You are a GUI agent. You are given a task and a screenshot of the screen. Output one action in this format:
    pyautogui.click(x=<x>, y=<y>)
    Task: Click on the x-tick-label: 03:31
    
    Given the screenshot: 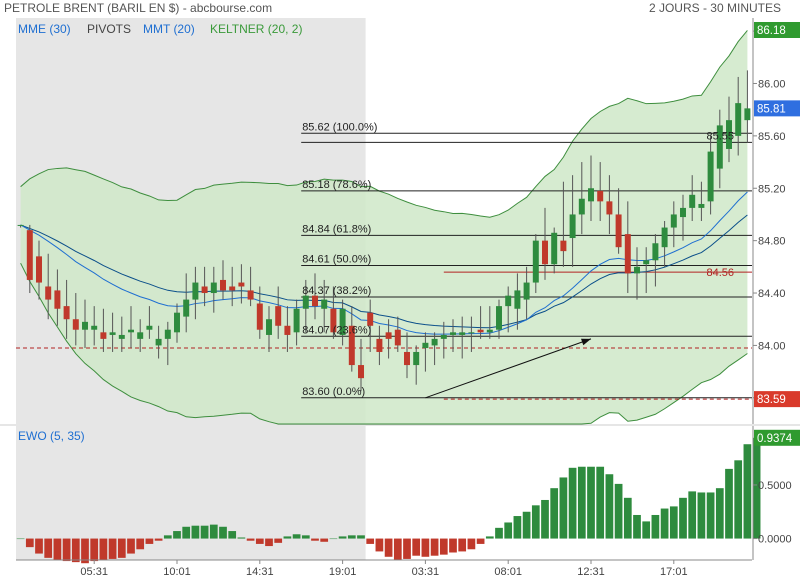 What is the action you would take?
    pyautogui.click(x=426, y=572)
    